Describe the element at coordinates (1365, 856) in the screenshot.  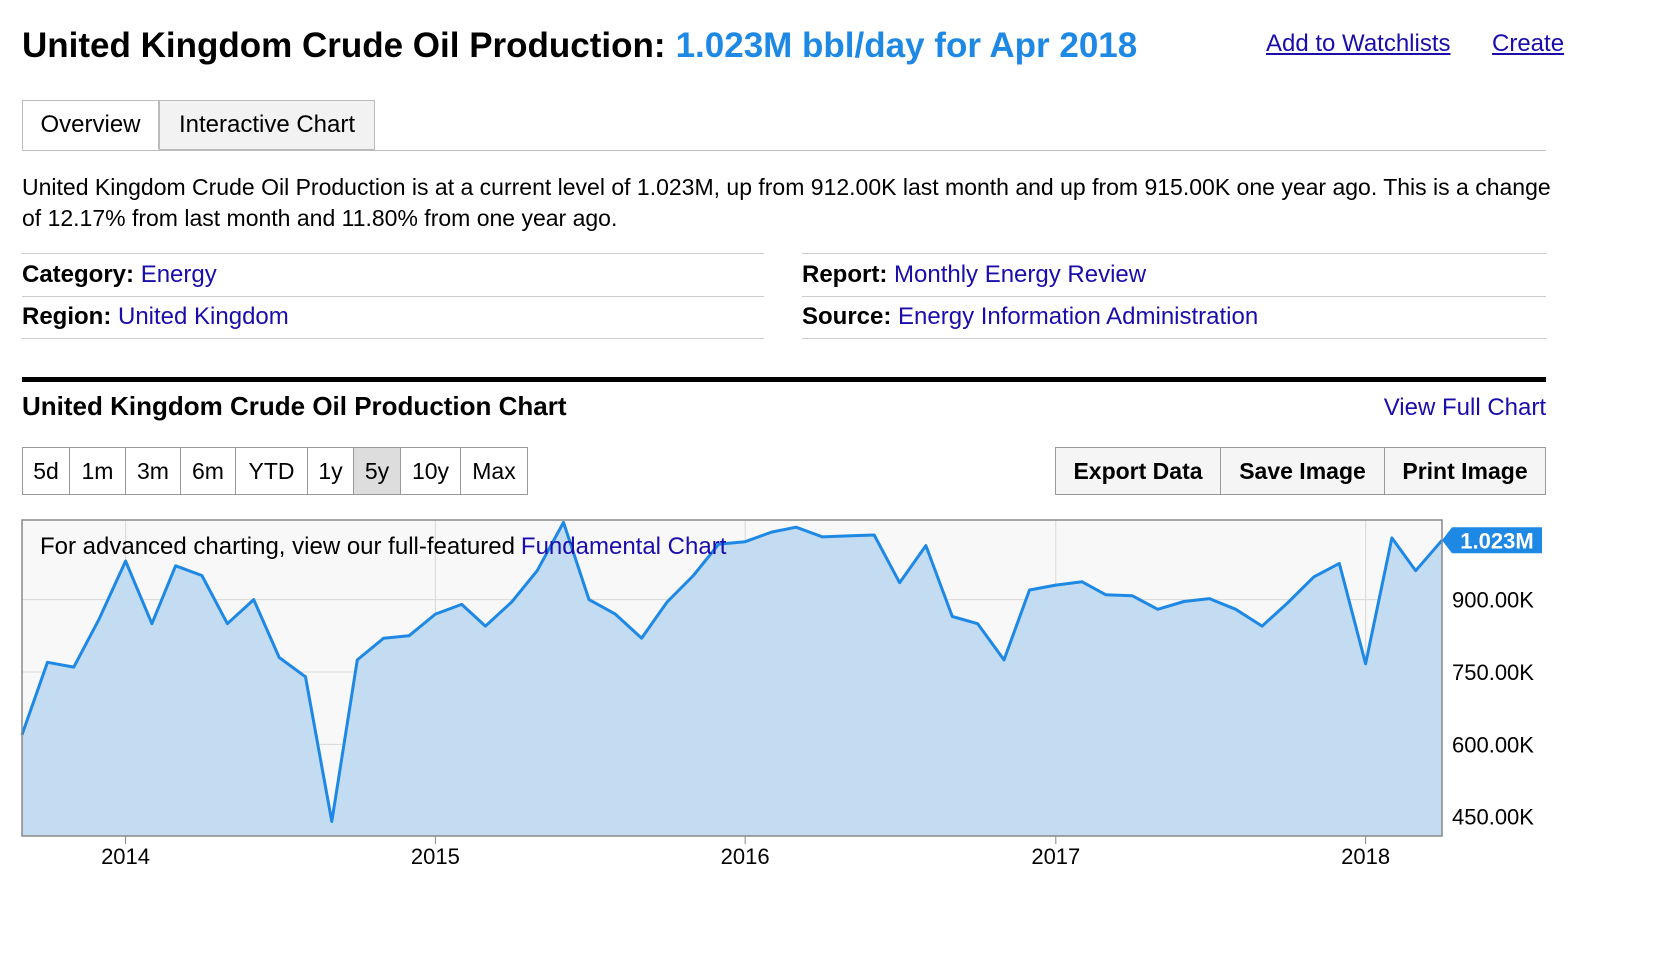
I see `x-tick-label: 2018` at that location.